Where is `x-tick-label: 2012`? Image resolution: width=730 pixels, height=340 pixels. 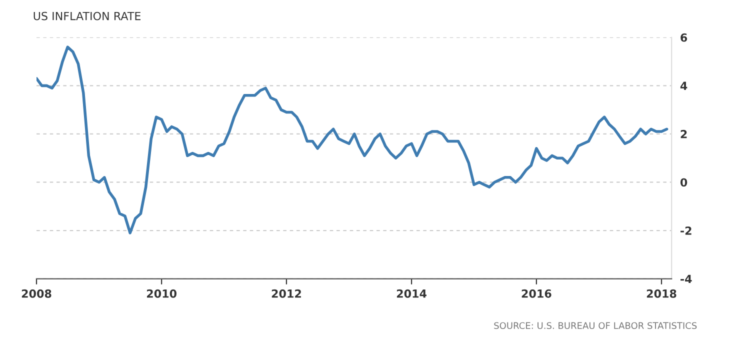 x-tick-label: 2012 is located at coordinates (286, 293).